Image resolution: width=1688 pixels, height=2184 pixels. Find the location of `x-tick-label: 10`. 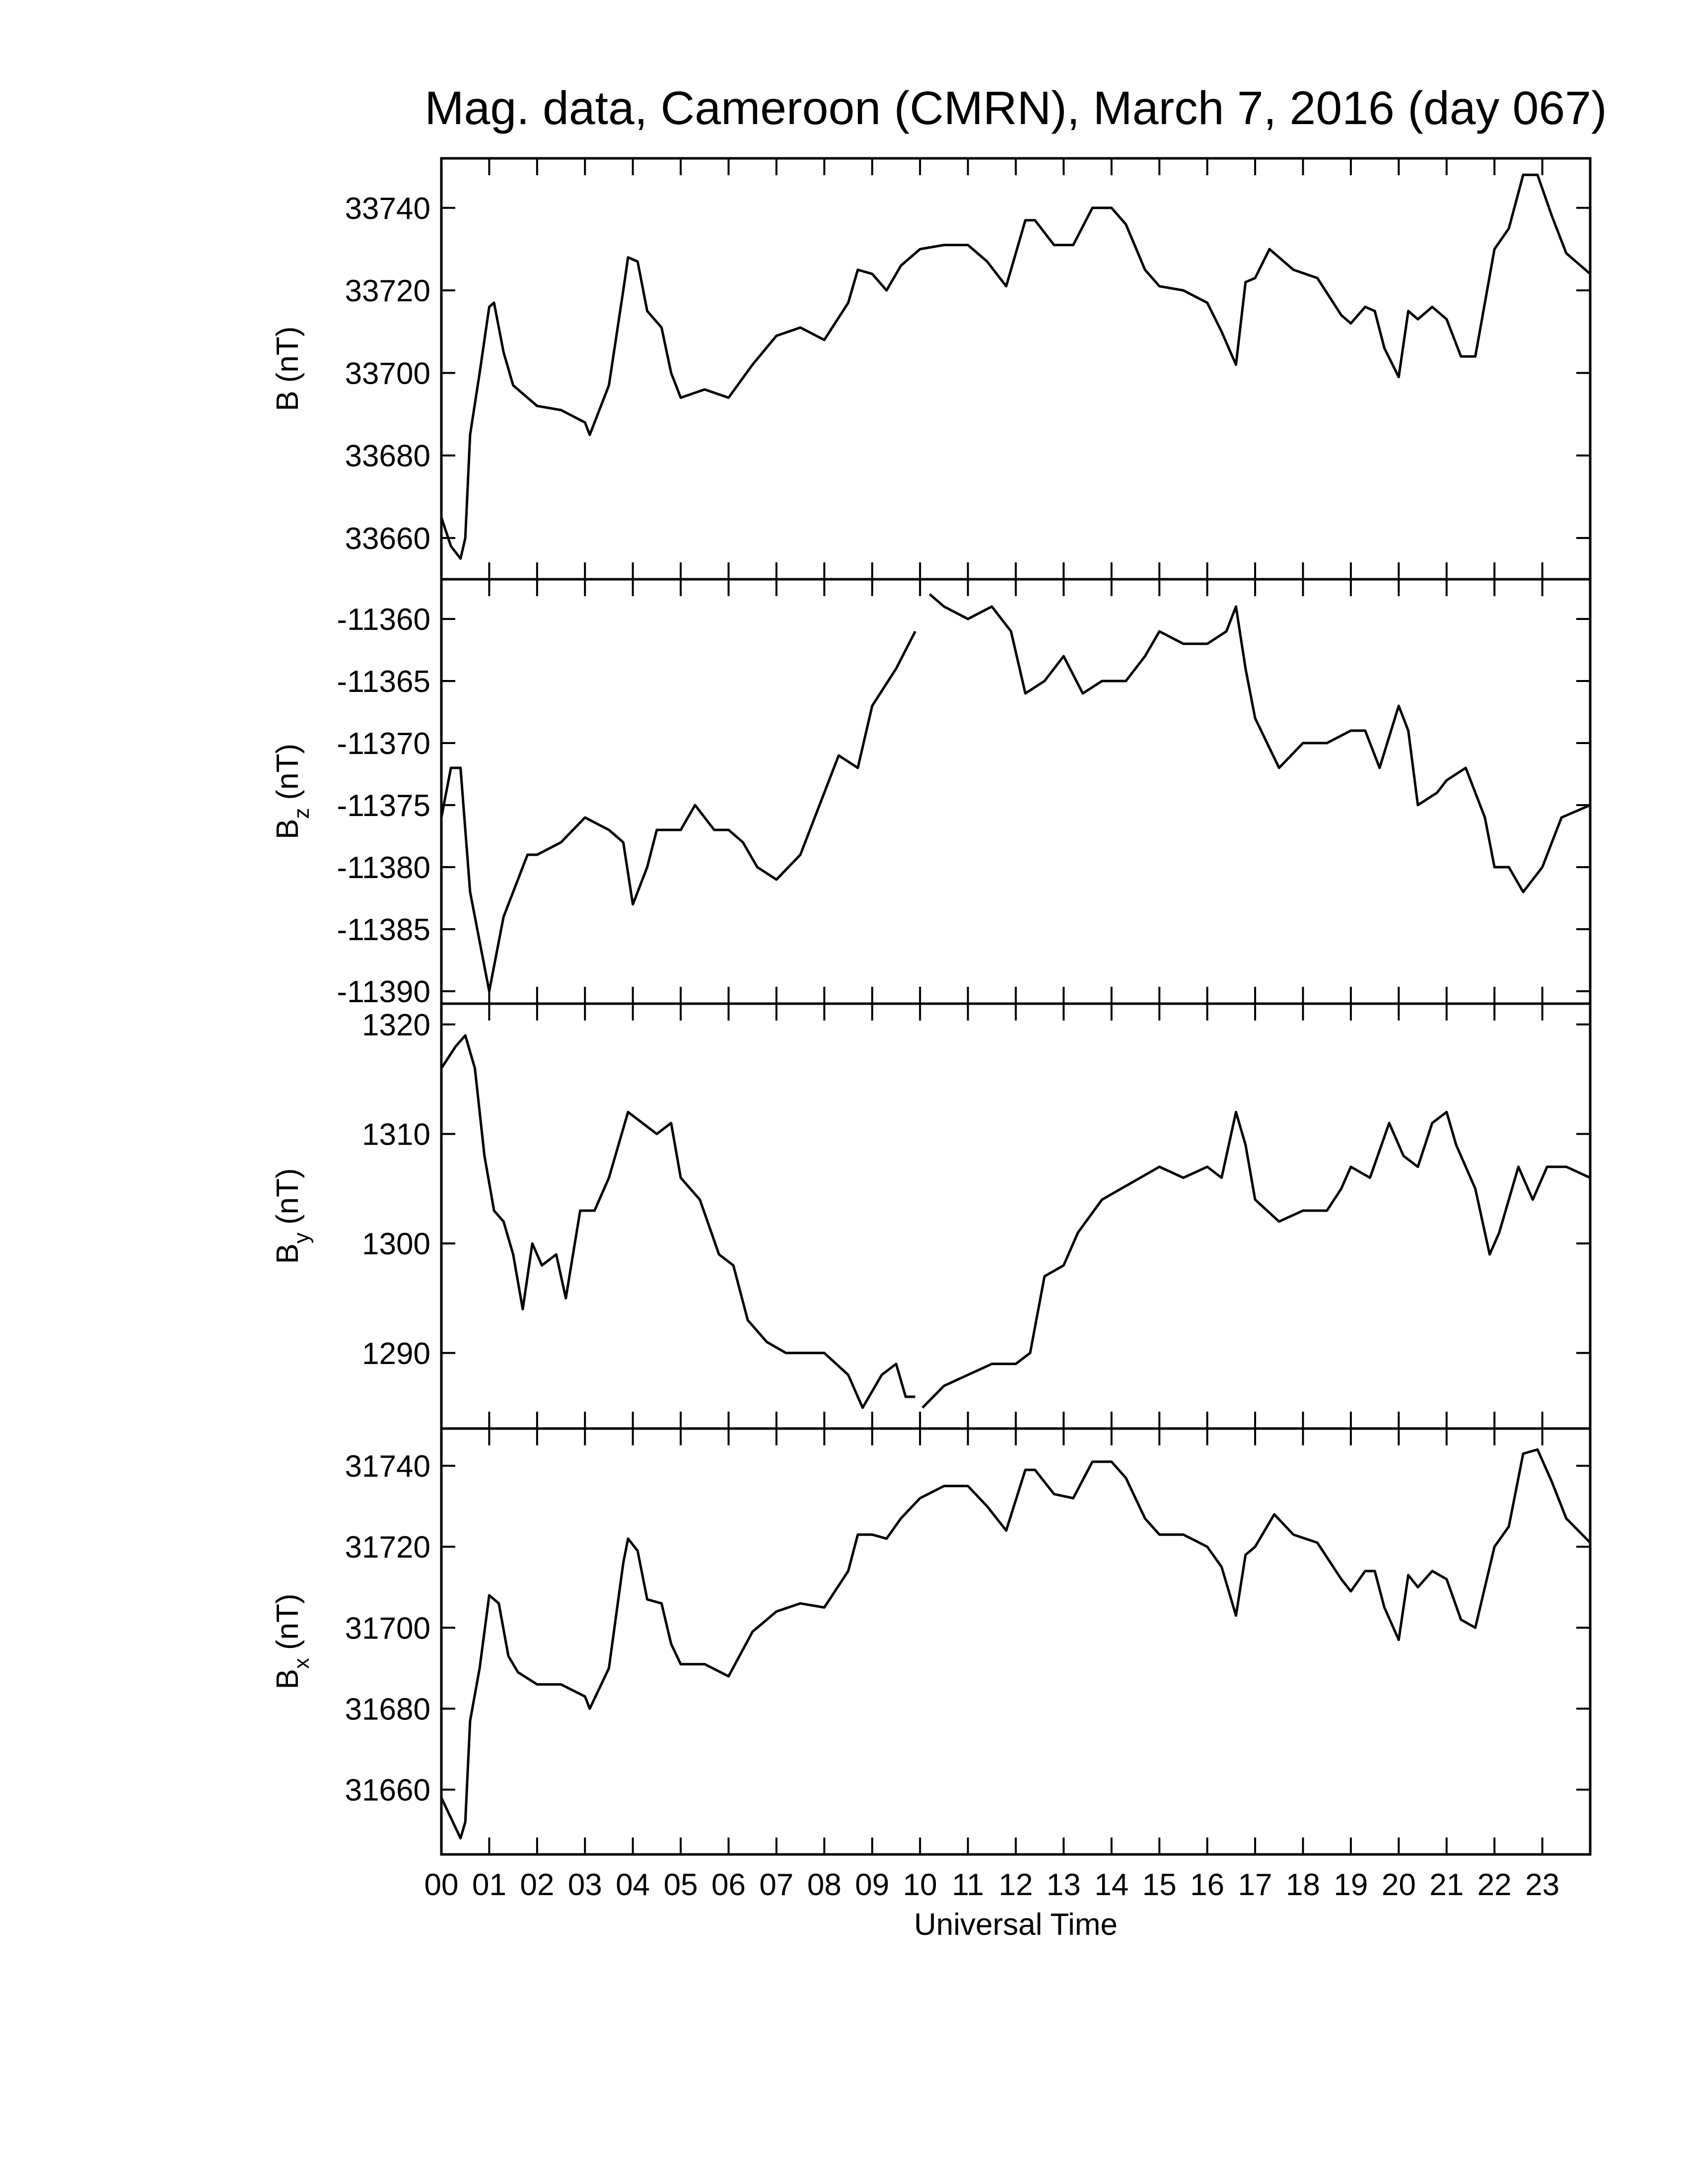

x-tick-label: 10 is located at coordinates (920, 1885).